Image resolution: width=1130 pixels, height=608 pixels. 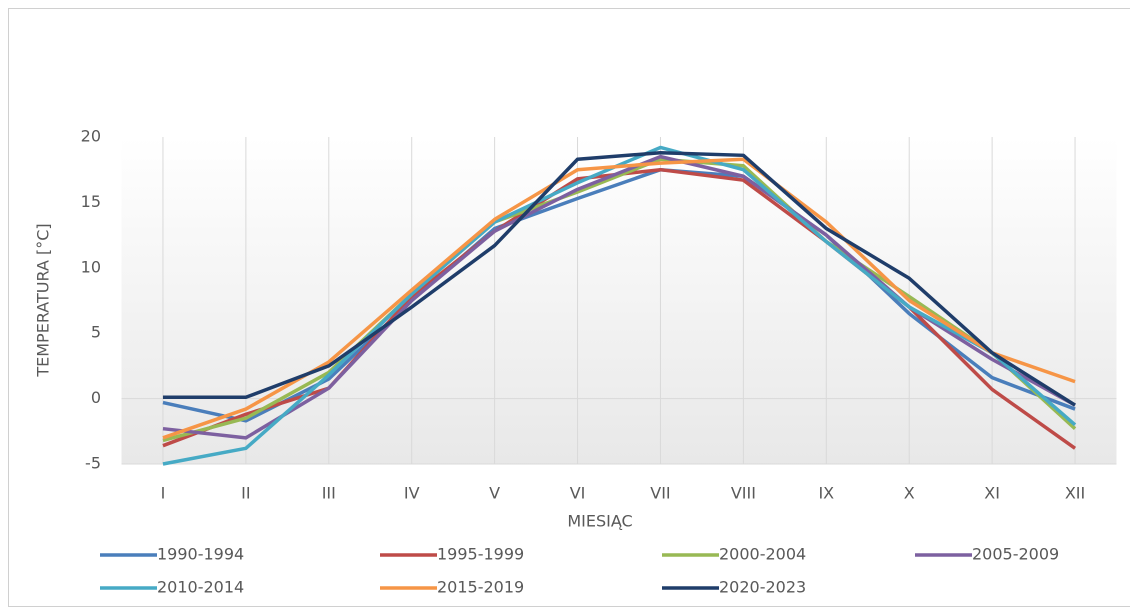 I want to click on legend-label: 1990-1994, so click(x=200, y=554).